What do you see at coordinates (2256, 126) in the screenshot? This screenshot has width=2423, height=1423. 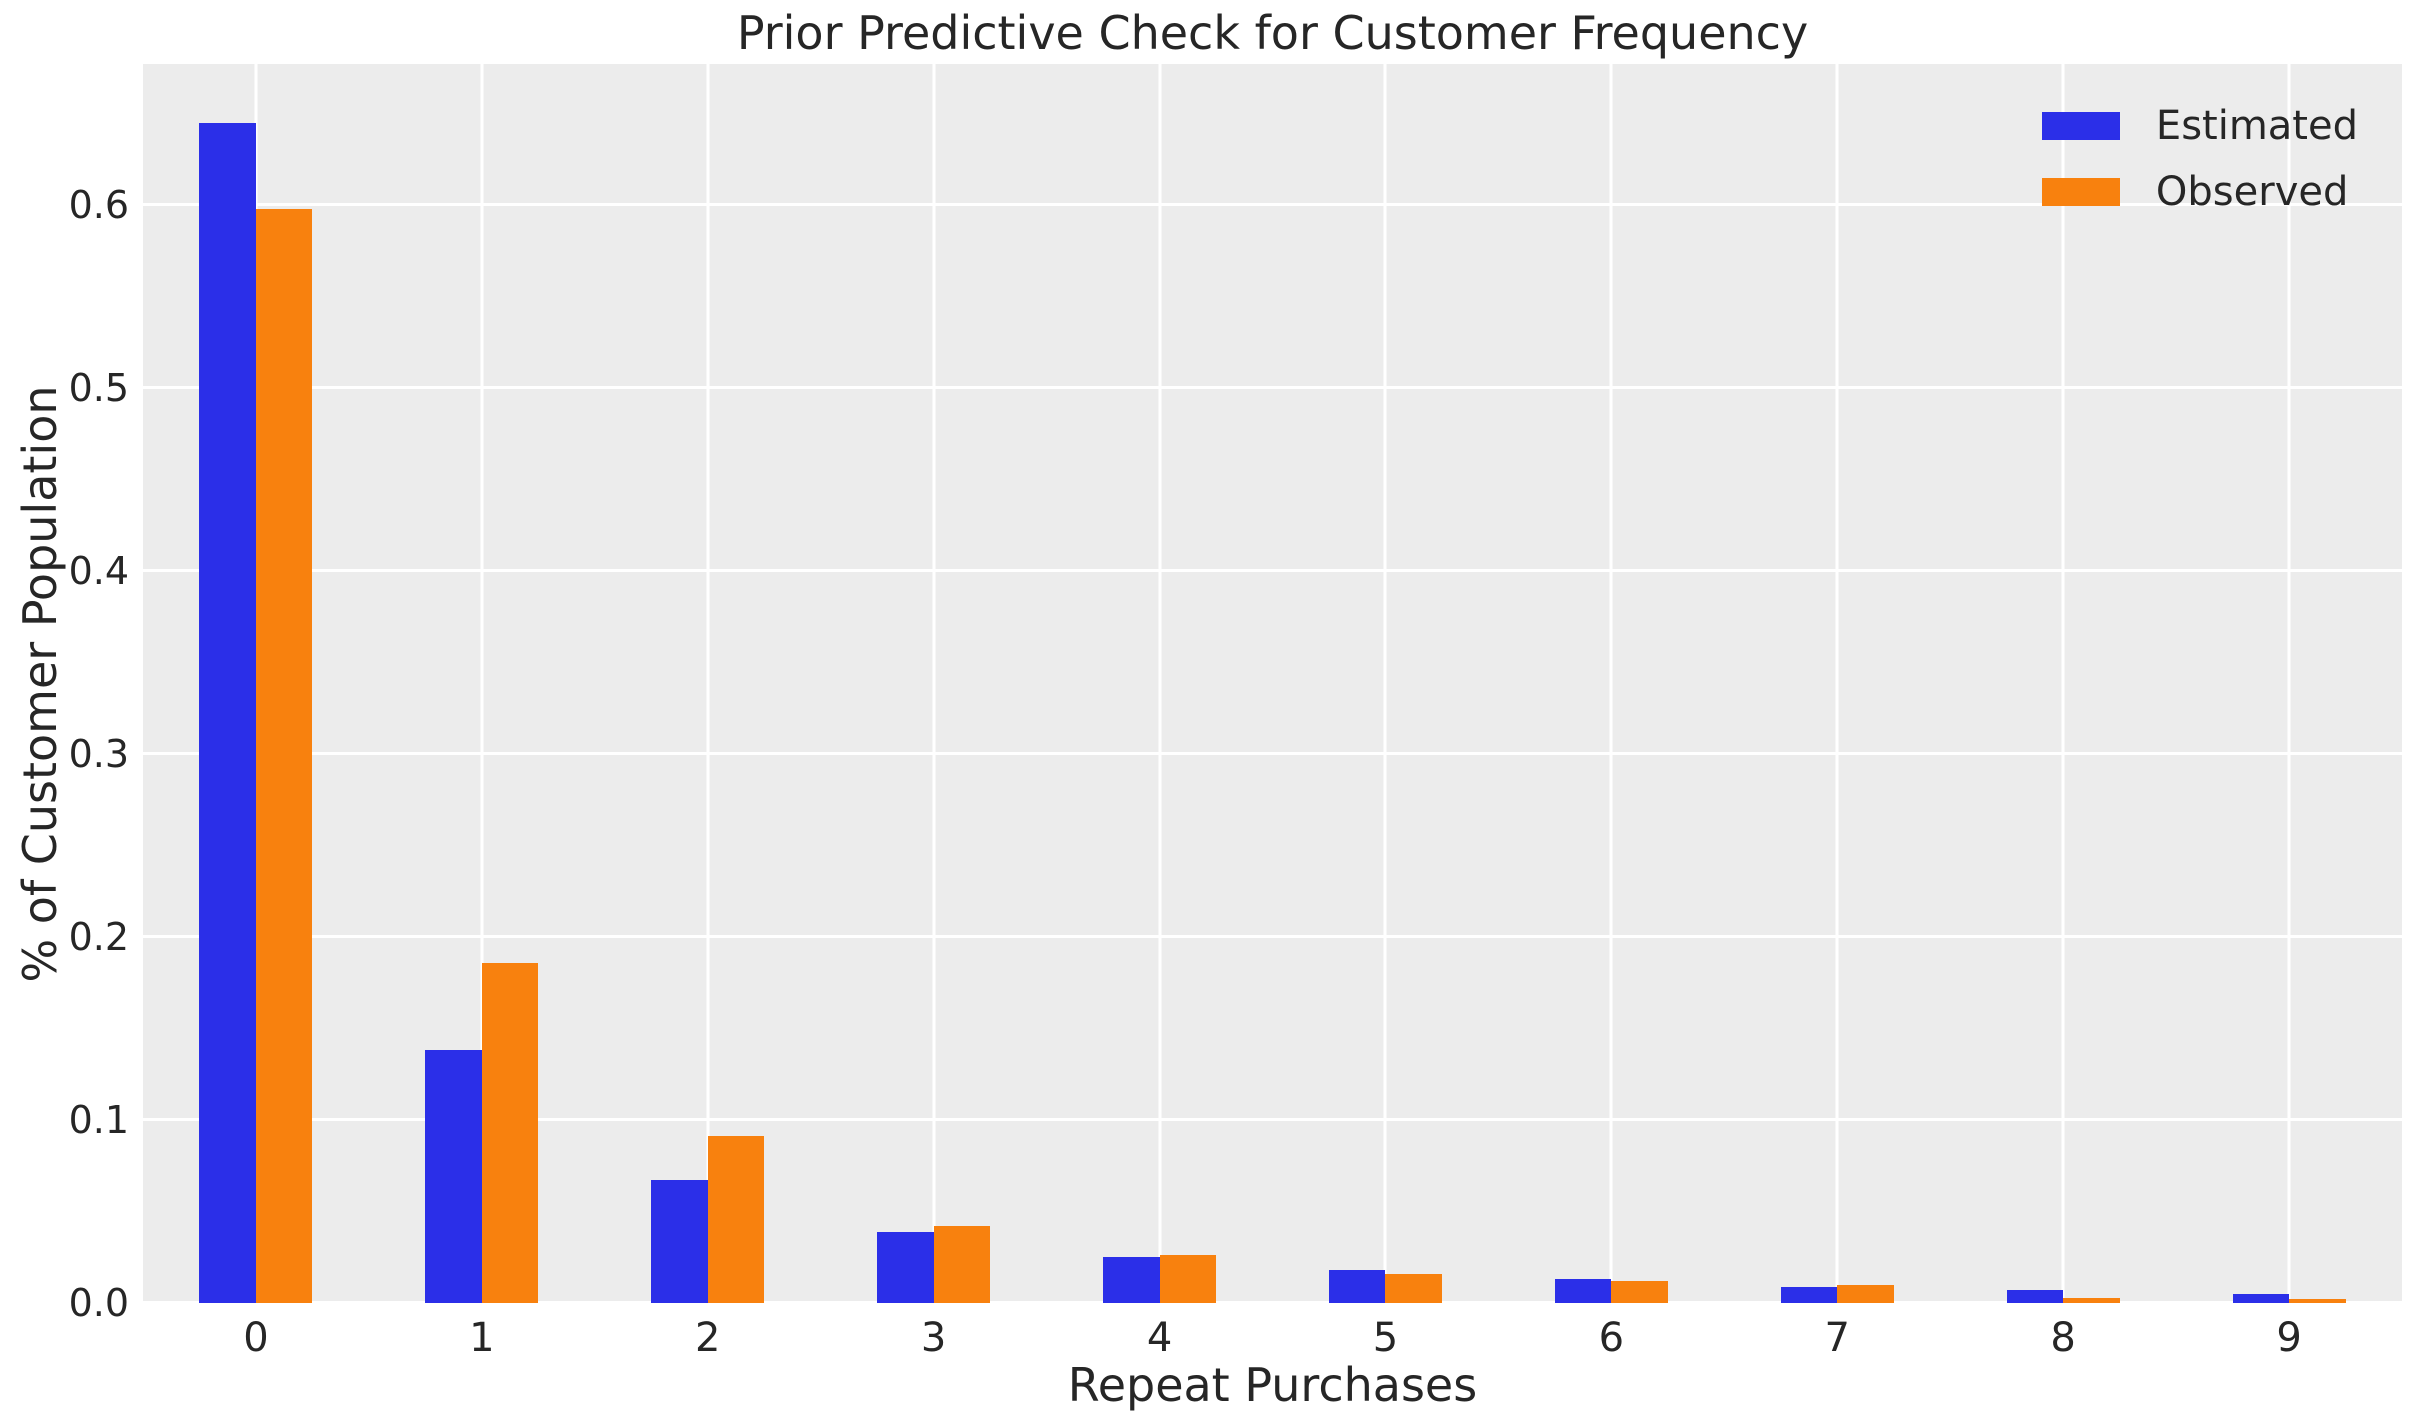 I see `legend-label: Estimated` at bounding box center [2256, 126].